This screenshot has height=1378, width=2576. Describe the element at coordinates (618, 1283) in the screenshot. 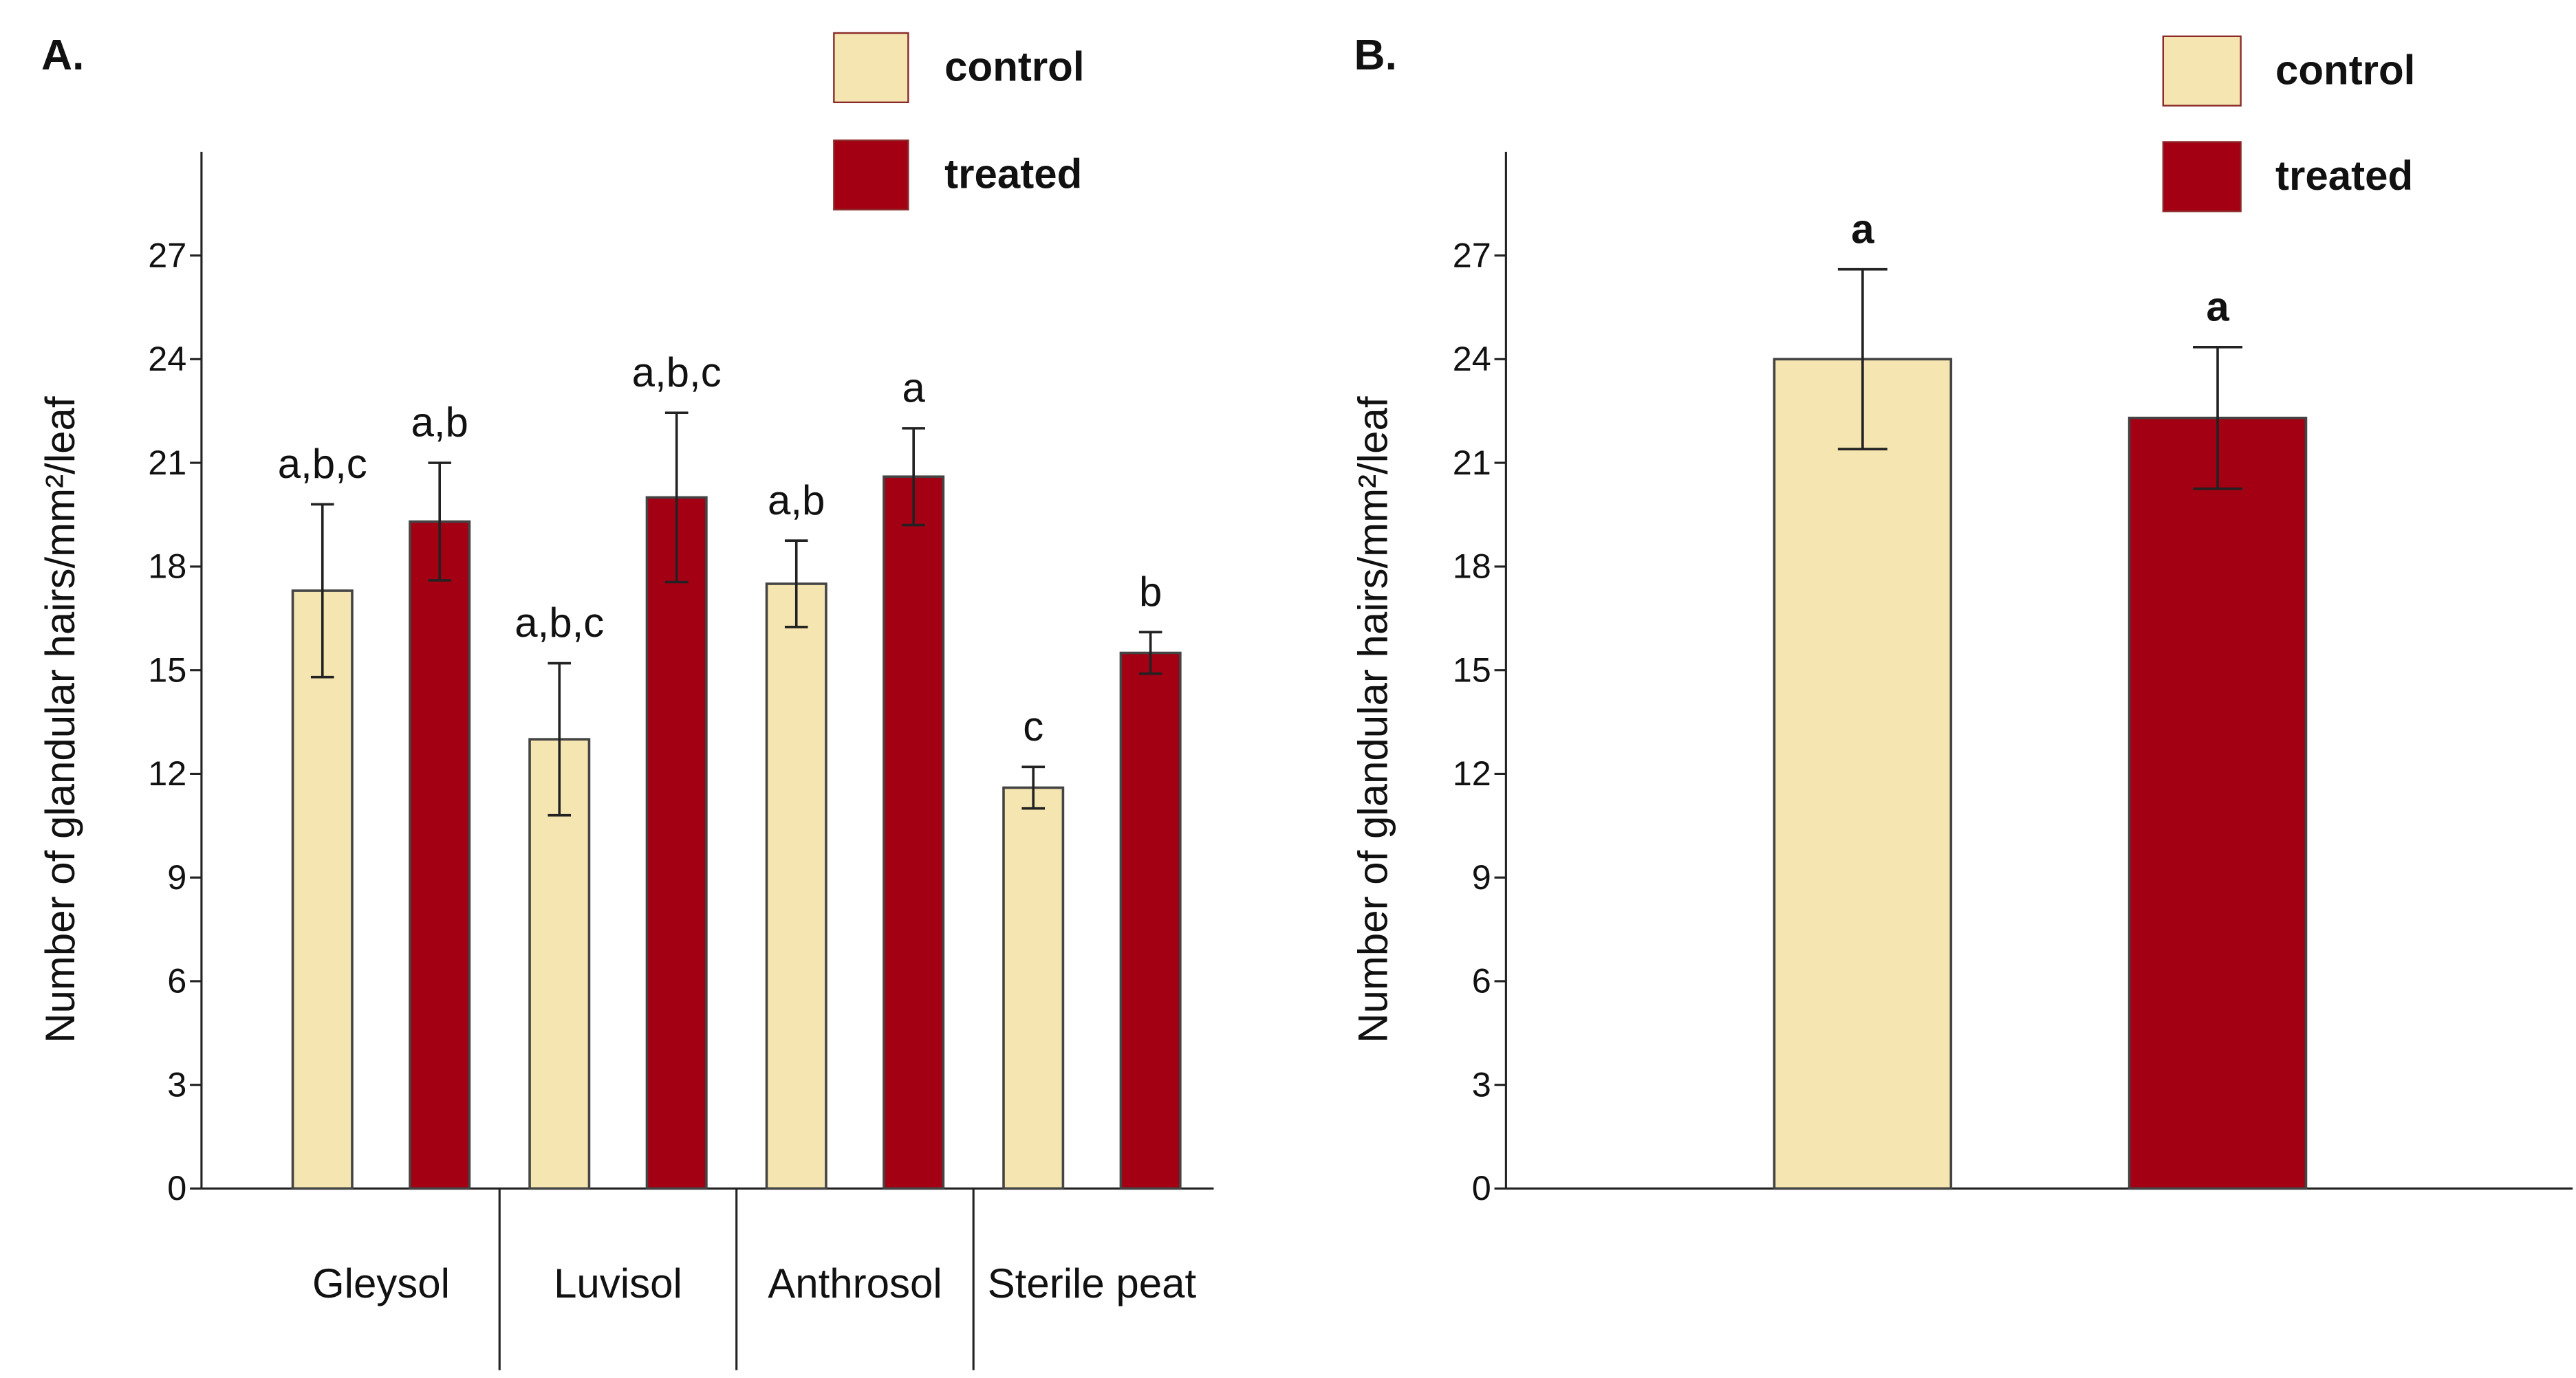

I see `x-tick-label: Luvisol` at that location.